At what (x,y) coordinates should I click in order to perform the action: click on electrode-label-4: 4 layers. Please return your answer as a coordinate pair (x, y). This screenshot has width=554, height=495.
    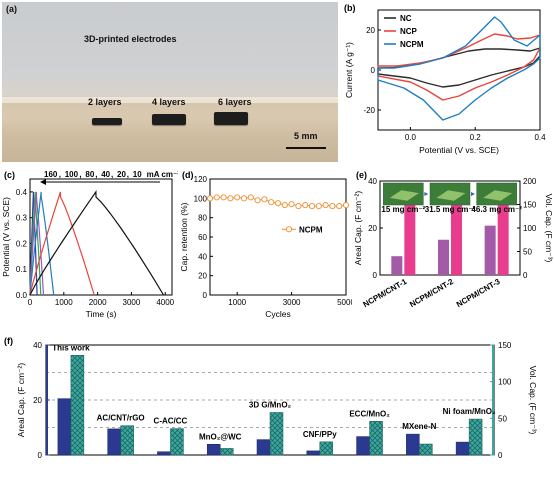
    Looking at the image, I should click on (169, 102).